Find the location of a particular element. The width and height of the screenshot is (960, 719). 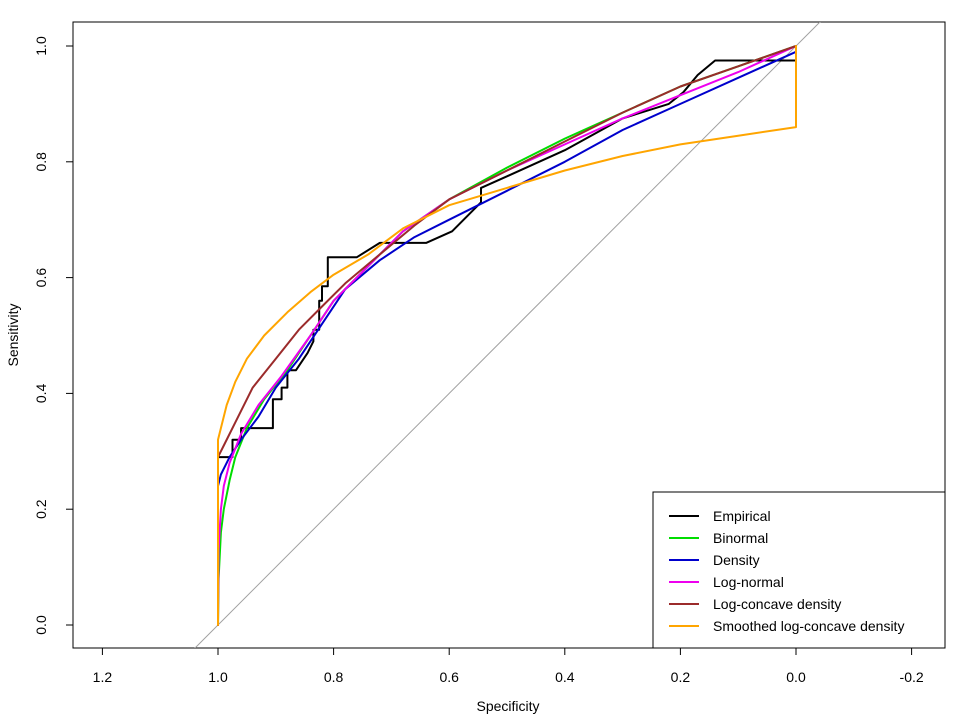

y-tick-label: 0.2 is located at coordinates (41, 509).